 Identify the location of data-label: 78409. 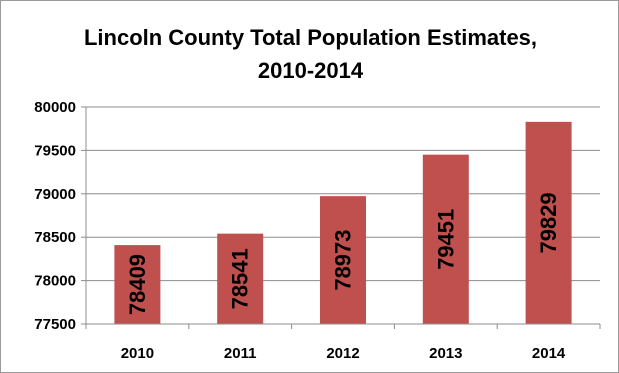
(137, 284).